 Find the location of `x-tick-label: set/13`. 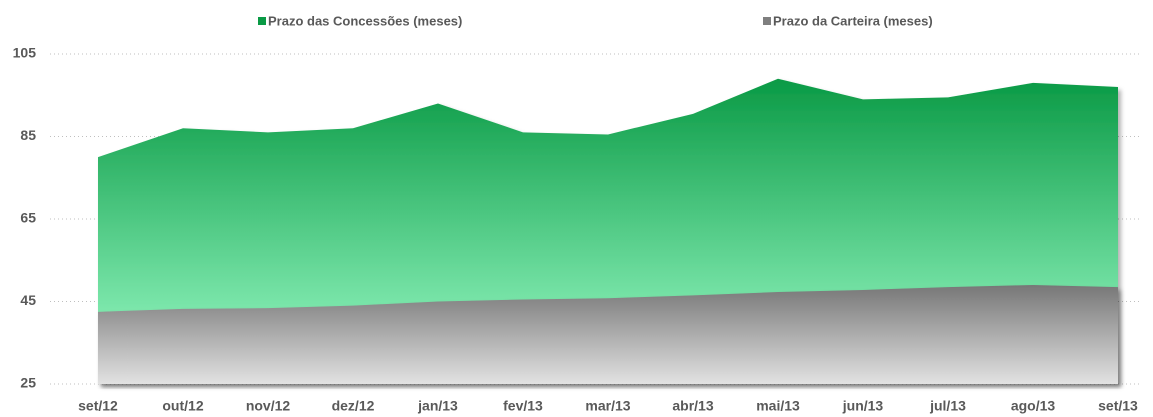

x-tick-label: set/13 is located at coordinates (1118, 406).